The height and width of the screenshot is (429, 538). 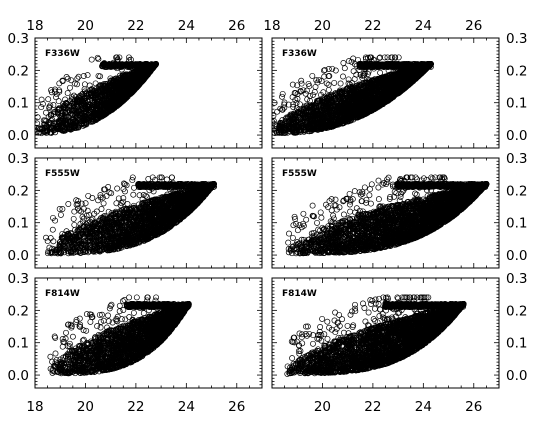 What do you see at coordinates (62, 54) in the screenshot?
I see `panel-label: F336W` at bounding box center [62, 54].